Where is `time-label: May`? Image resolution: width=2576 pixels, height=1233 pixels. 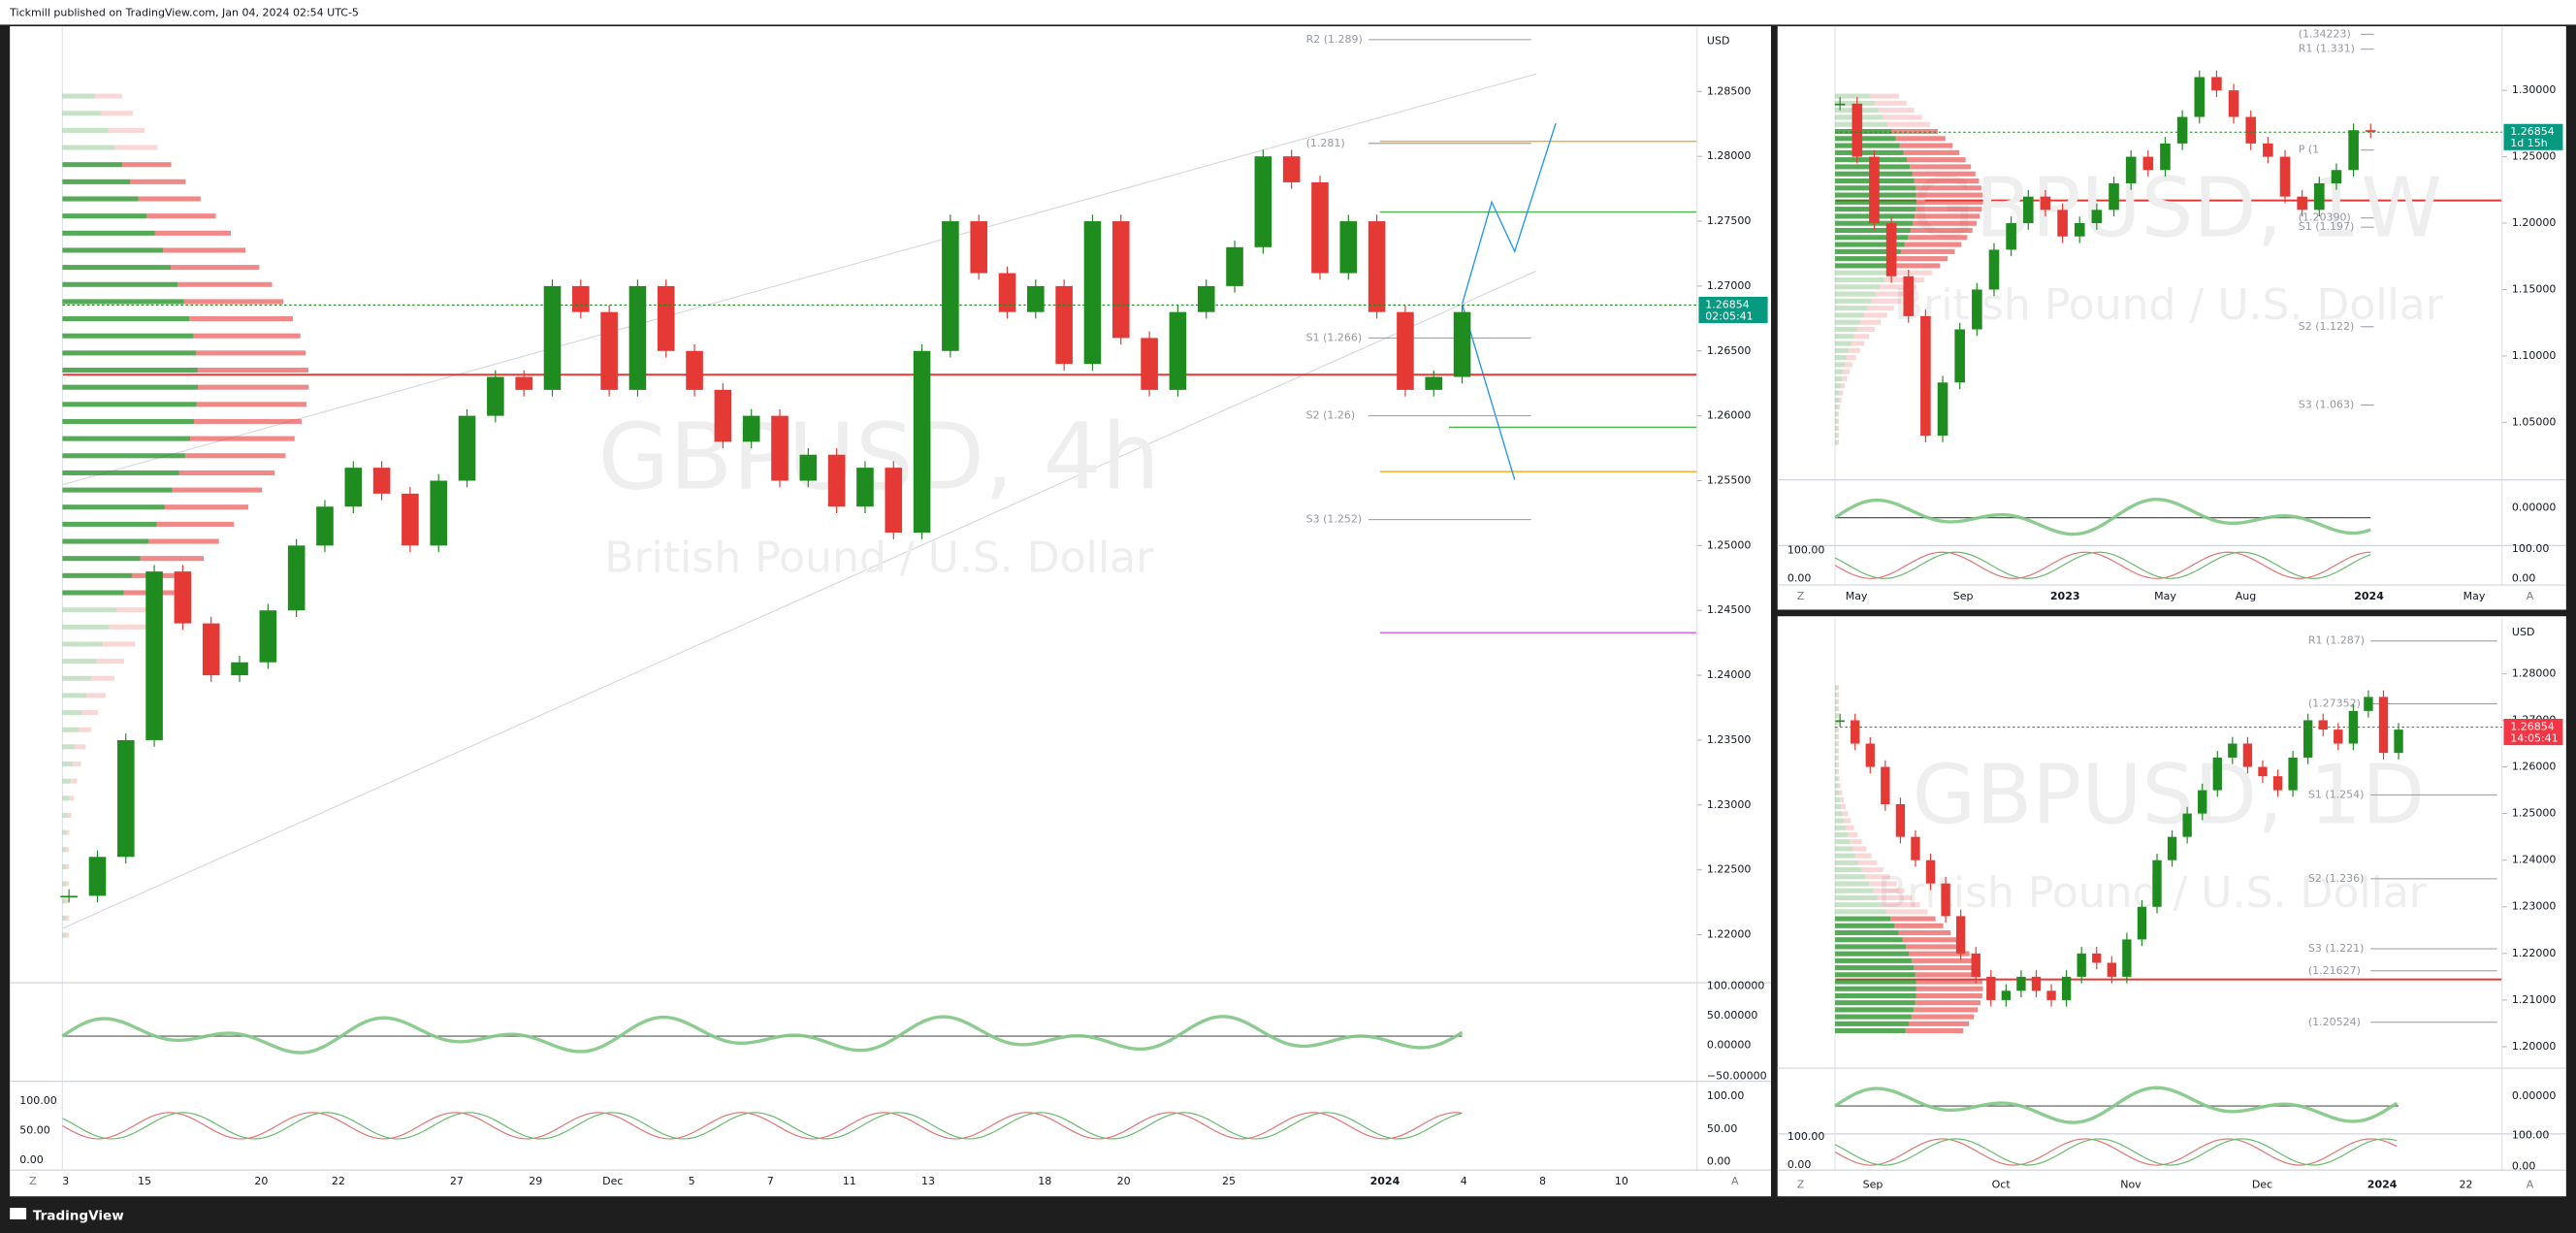
time-label: May is located at coordinates (1857, 596).